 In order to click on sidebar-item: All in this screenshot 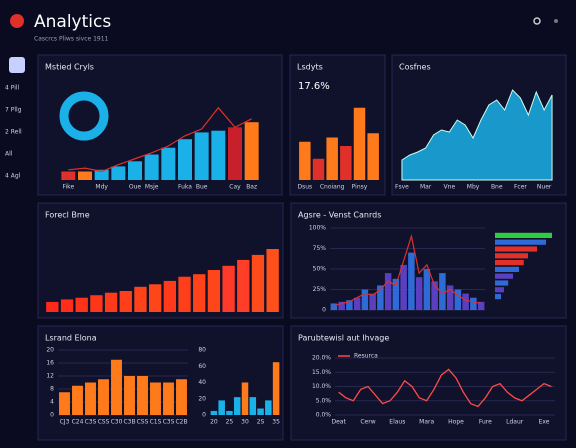, I will do `click(9, 154)`.